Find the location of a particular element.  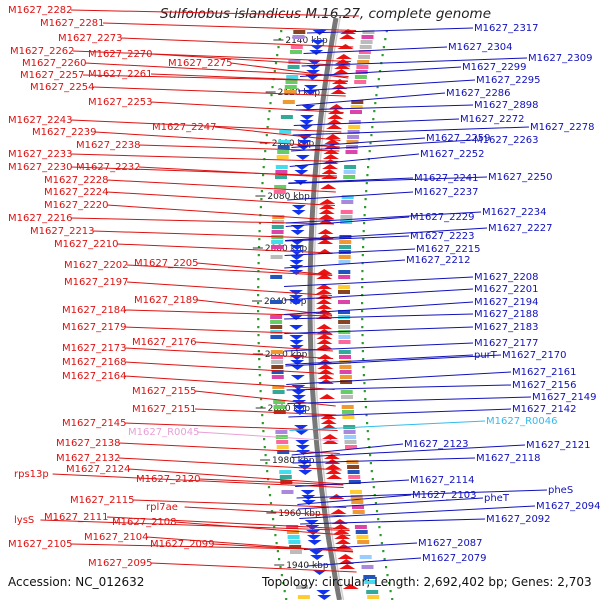

gene-label-left: M1627_2238 is located at coordinates (108, 145).